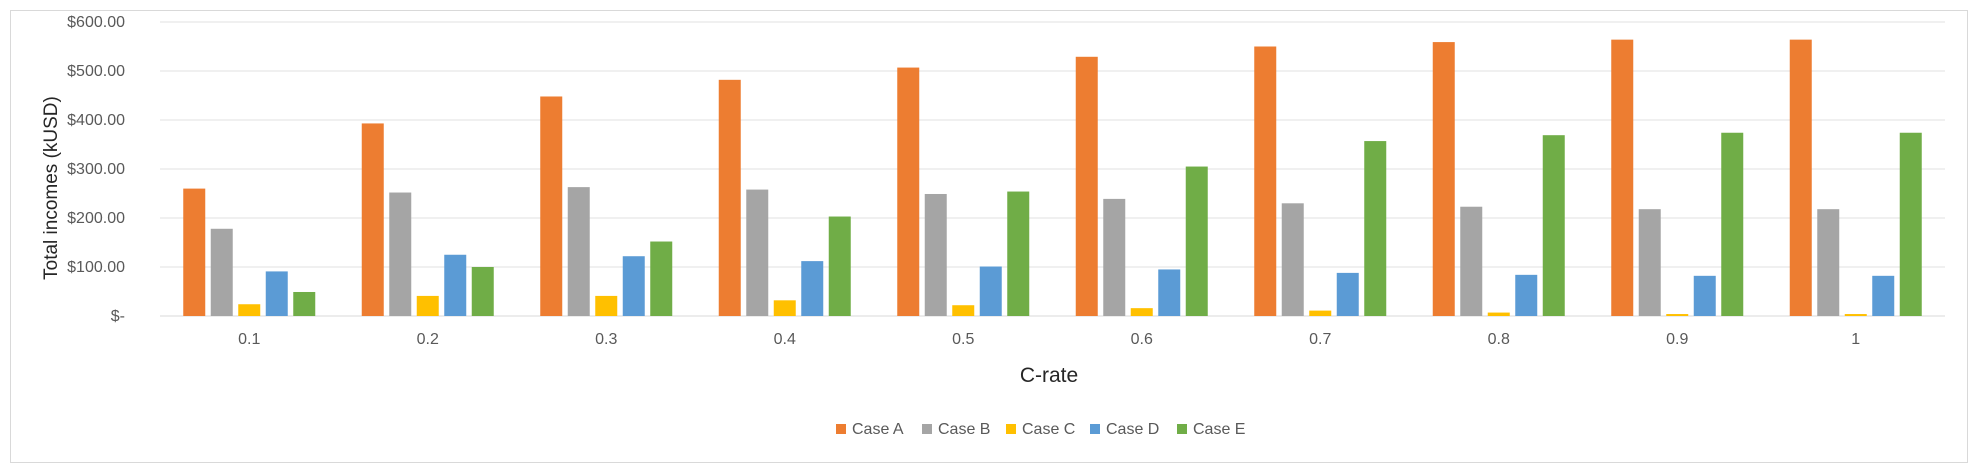  I want to click on bar-case-b-0.8, so click(1471, 261).